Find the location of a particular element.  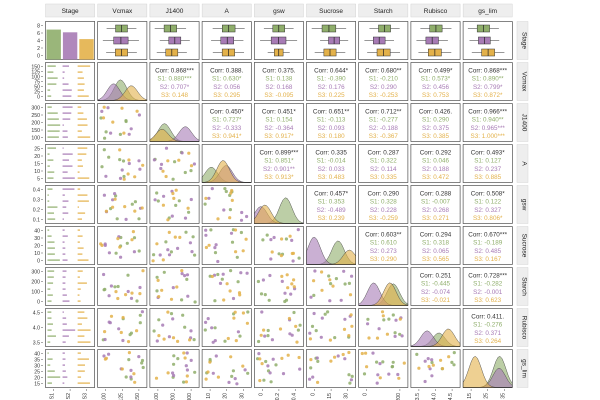

y-tick-label: 0.2 is located at coordinates (36, 211).